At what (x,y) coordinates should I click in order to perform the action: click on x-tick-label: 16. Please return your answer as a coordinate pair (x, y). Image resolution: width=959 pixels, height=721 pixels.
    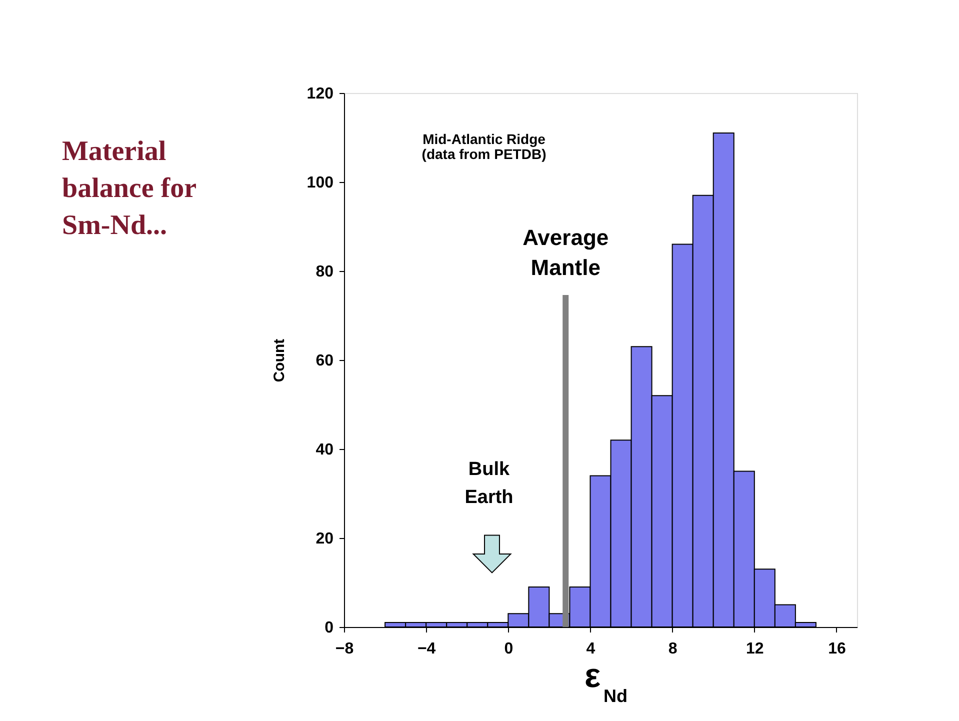
    Looking at the image, I should click on (837, 649).